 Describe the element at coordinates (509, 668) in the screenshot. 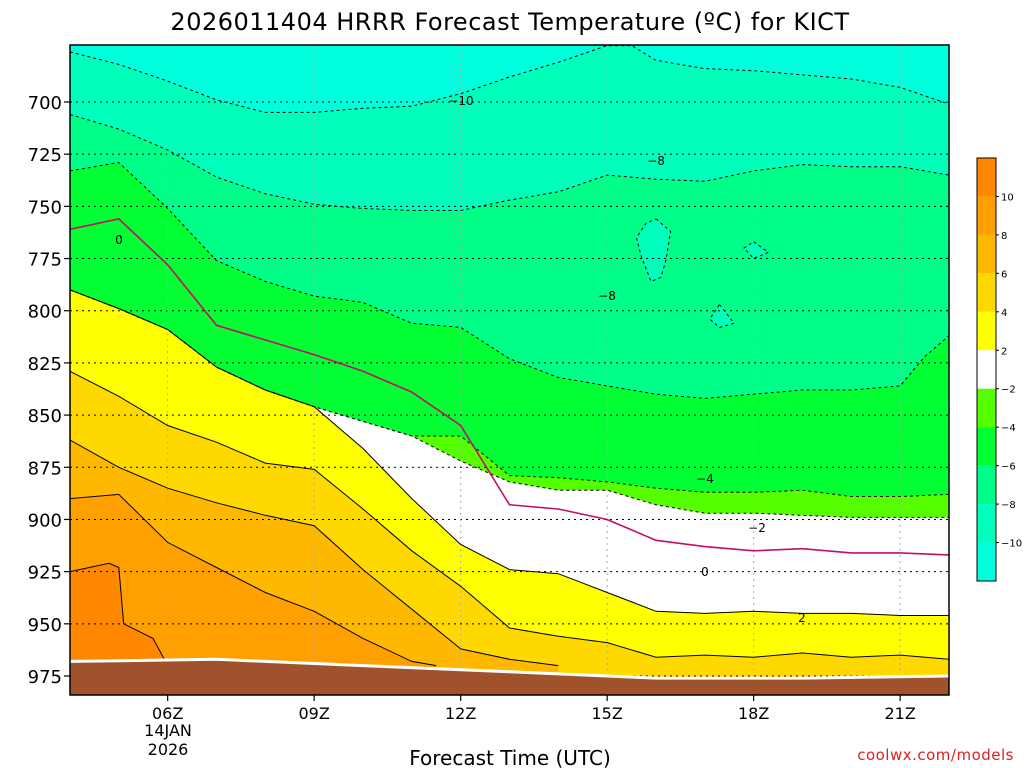

I see `ground-surface-edge` at that location.